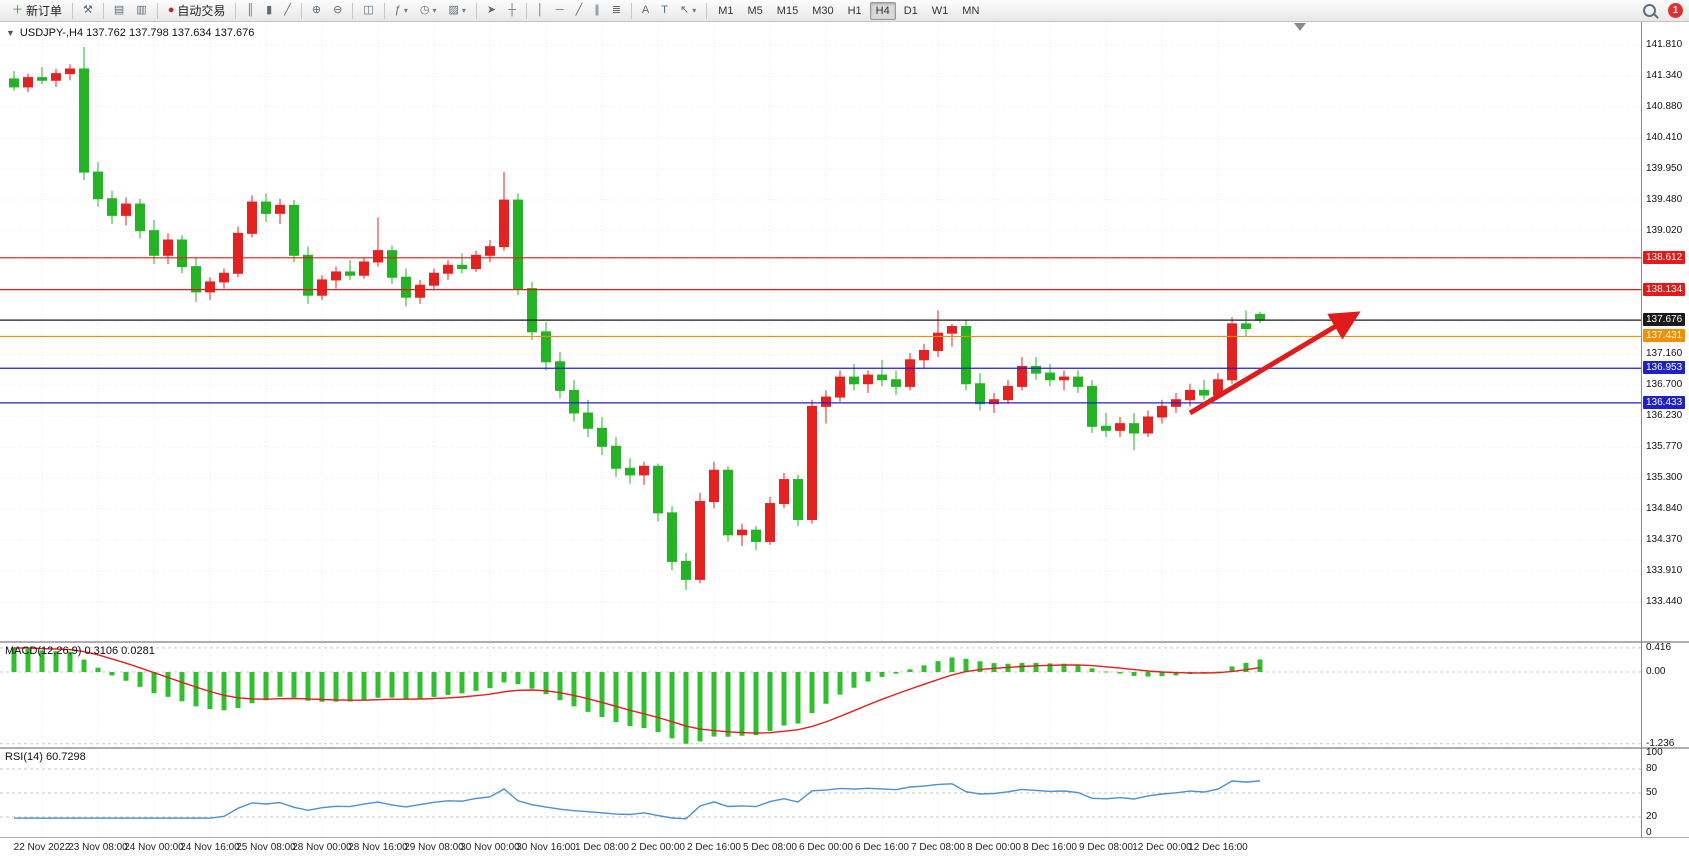 Image resolution: width=1689 pixels, height=859 pixels. What do you see at coordinates (1218, 847) in the screenshot?
I see `time-axis-label: 12 Dec 16:00` at bounding box center [1218, 847].